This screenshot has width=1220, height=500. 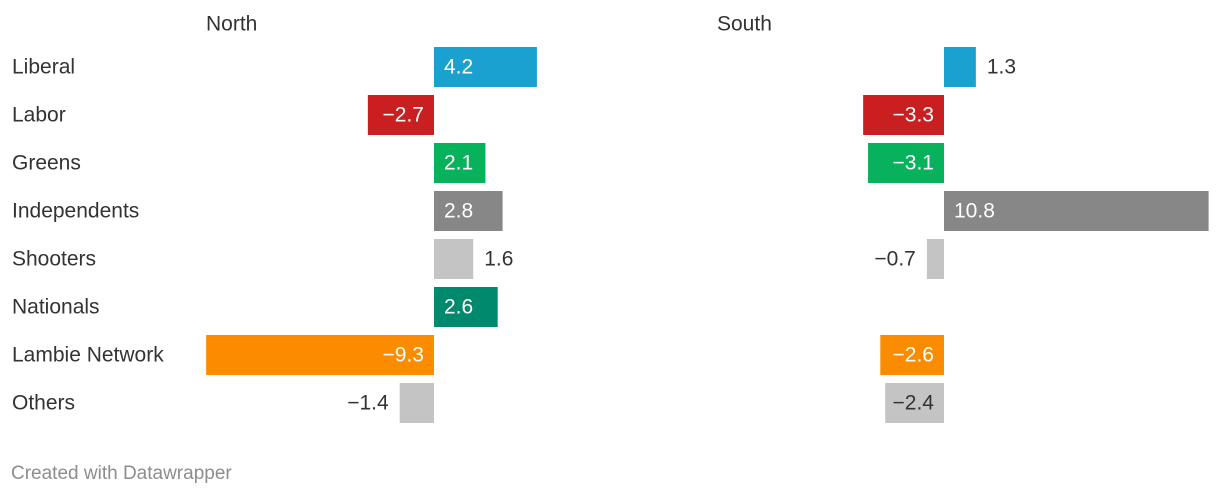 I want to click on footer-credit: Created with Datawrapper, so click(x=121, y=473).